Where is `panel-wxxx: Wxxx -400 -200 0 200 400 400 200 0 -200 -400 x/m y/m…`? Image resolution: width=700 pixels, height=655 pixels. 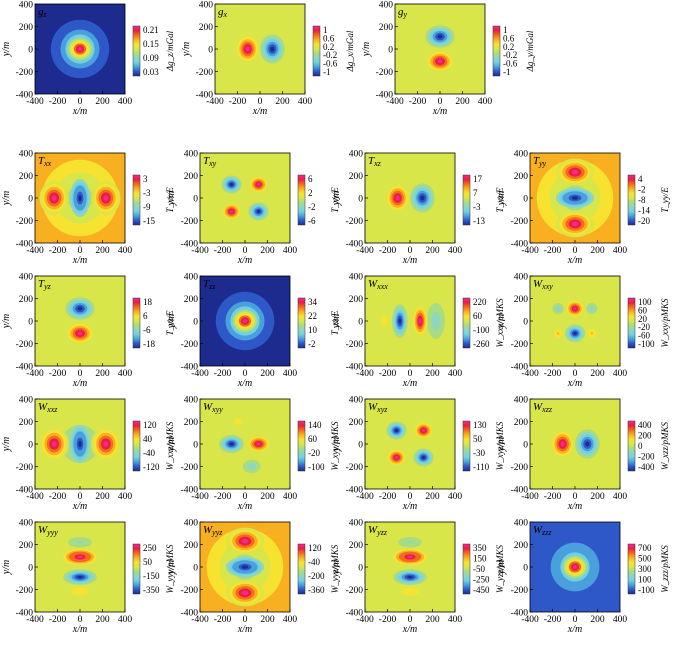 panel-wxxx: Wxxx -400 -200 0 200 400 400 200 0 -200 -400 x/m y/m… is located at coordinates (418, 331).